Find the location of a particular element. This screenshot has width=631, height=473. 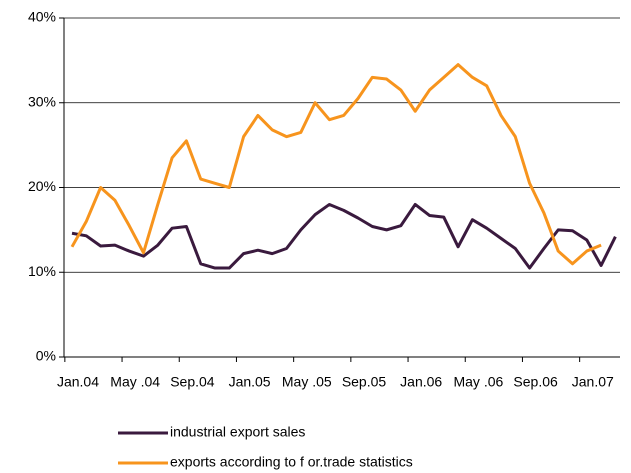

y-tick-label: 40% is located at coordinates (42, 17).